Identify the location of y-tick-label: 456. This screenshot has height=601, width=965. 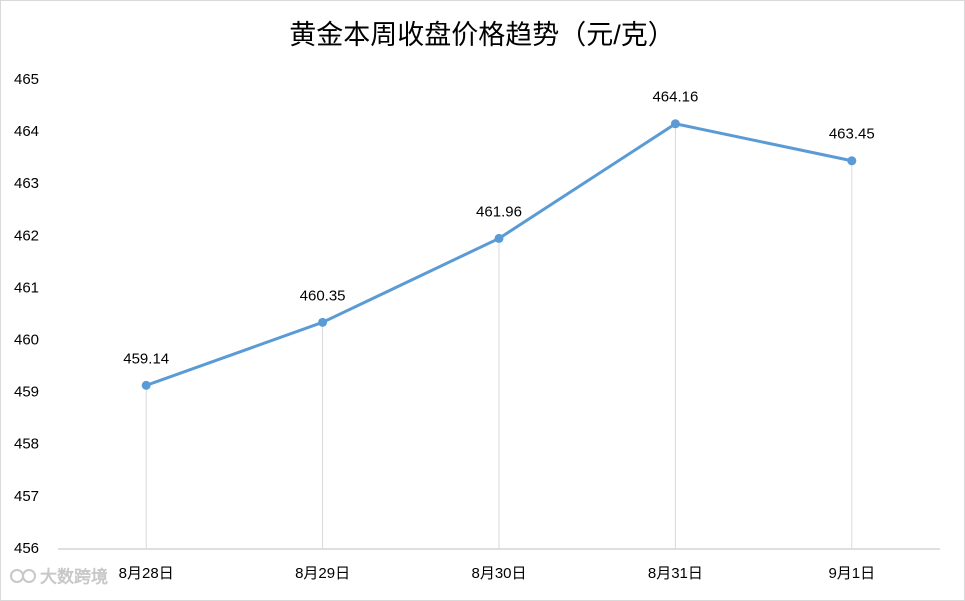
(26, 548).